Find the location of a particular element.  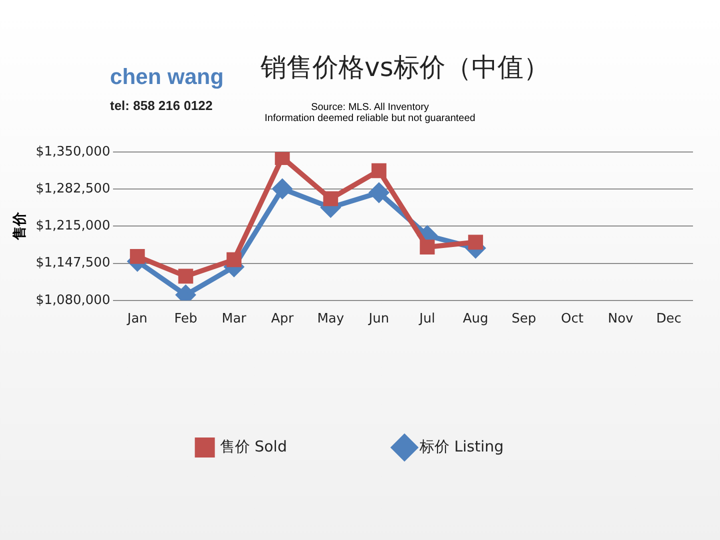

chart-title: 销售价格vs标价（中值） is located at coordinates (405, 68).